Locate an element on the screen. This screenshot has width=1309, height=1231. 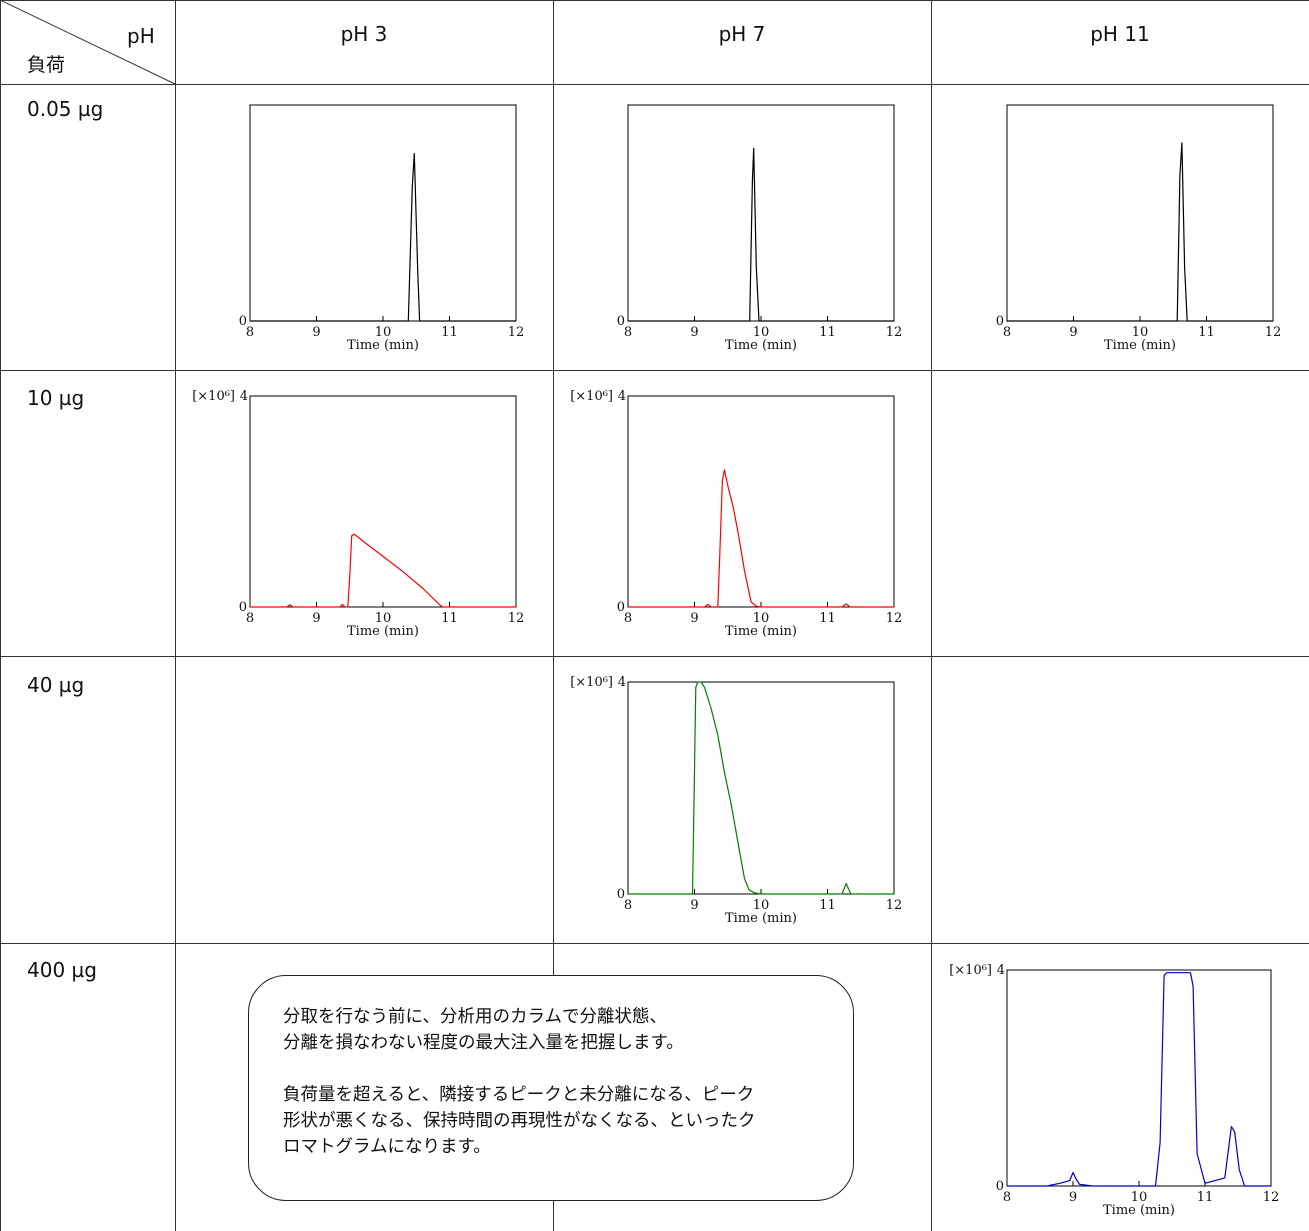
chart-10ug-ph7: 8 9 10 11 12 Time (min) 0 4 [×10⁶] is located at coordinates (736, 514).